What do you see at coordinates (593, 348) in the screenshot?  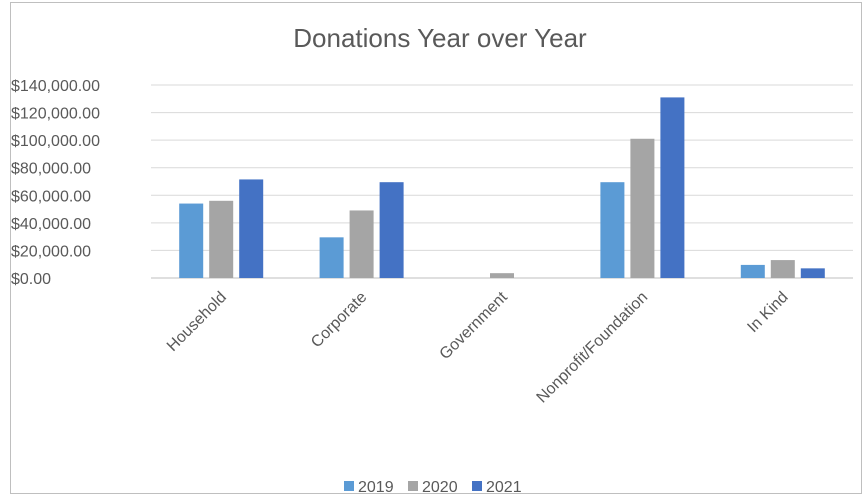 I see `x-category-label: Nonprofit/Foundation` at bounding box center [593, 348].